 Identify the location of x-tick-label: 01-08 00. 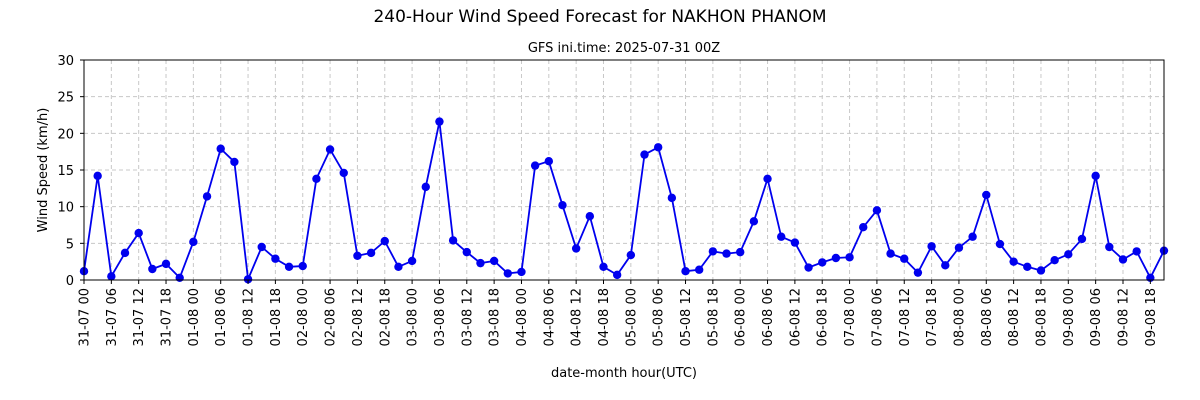
(194, 317).